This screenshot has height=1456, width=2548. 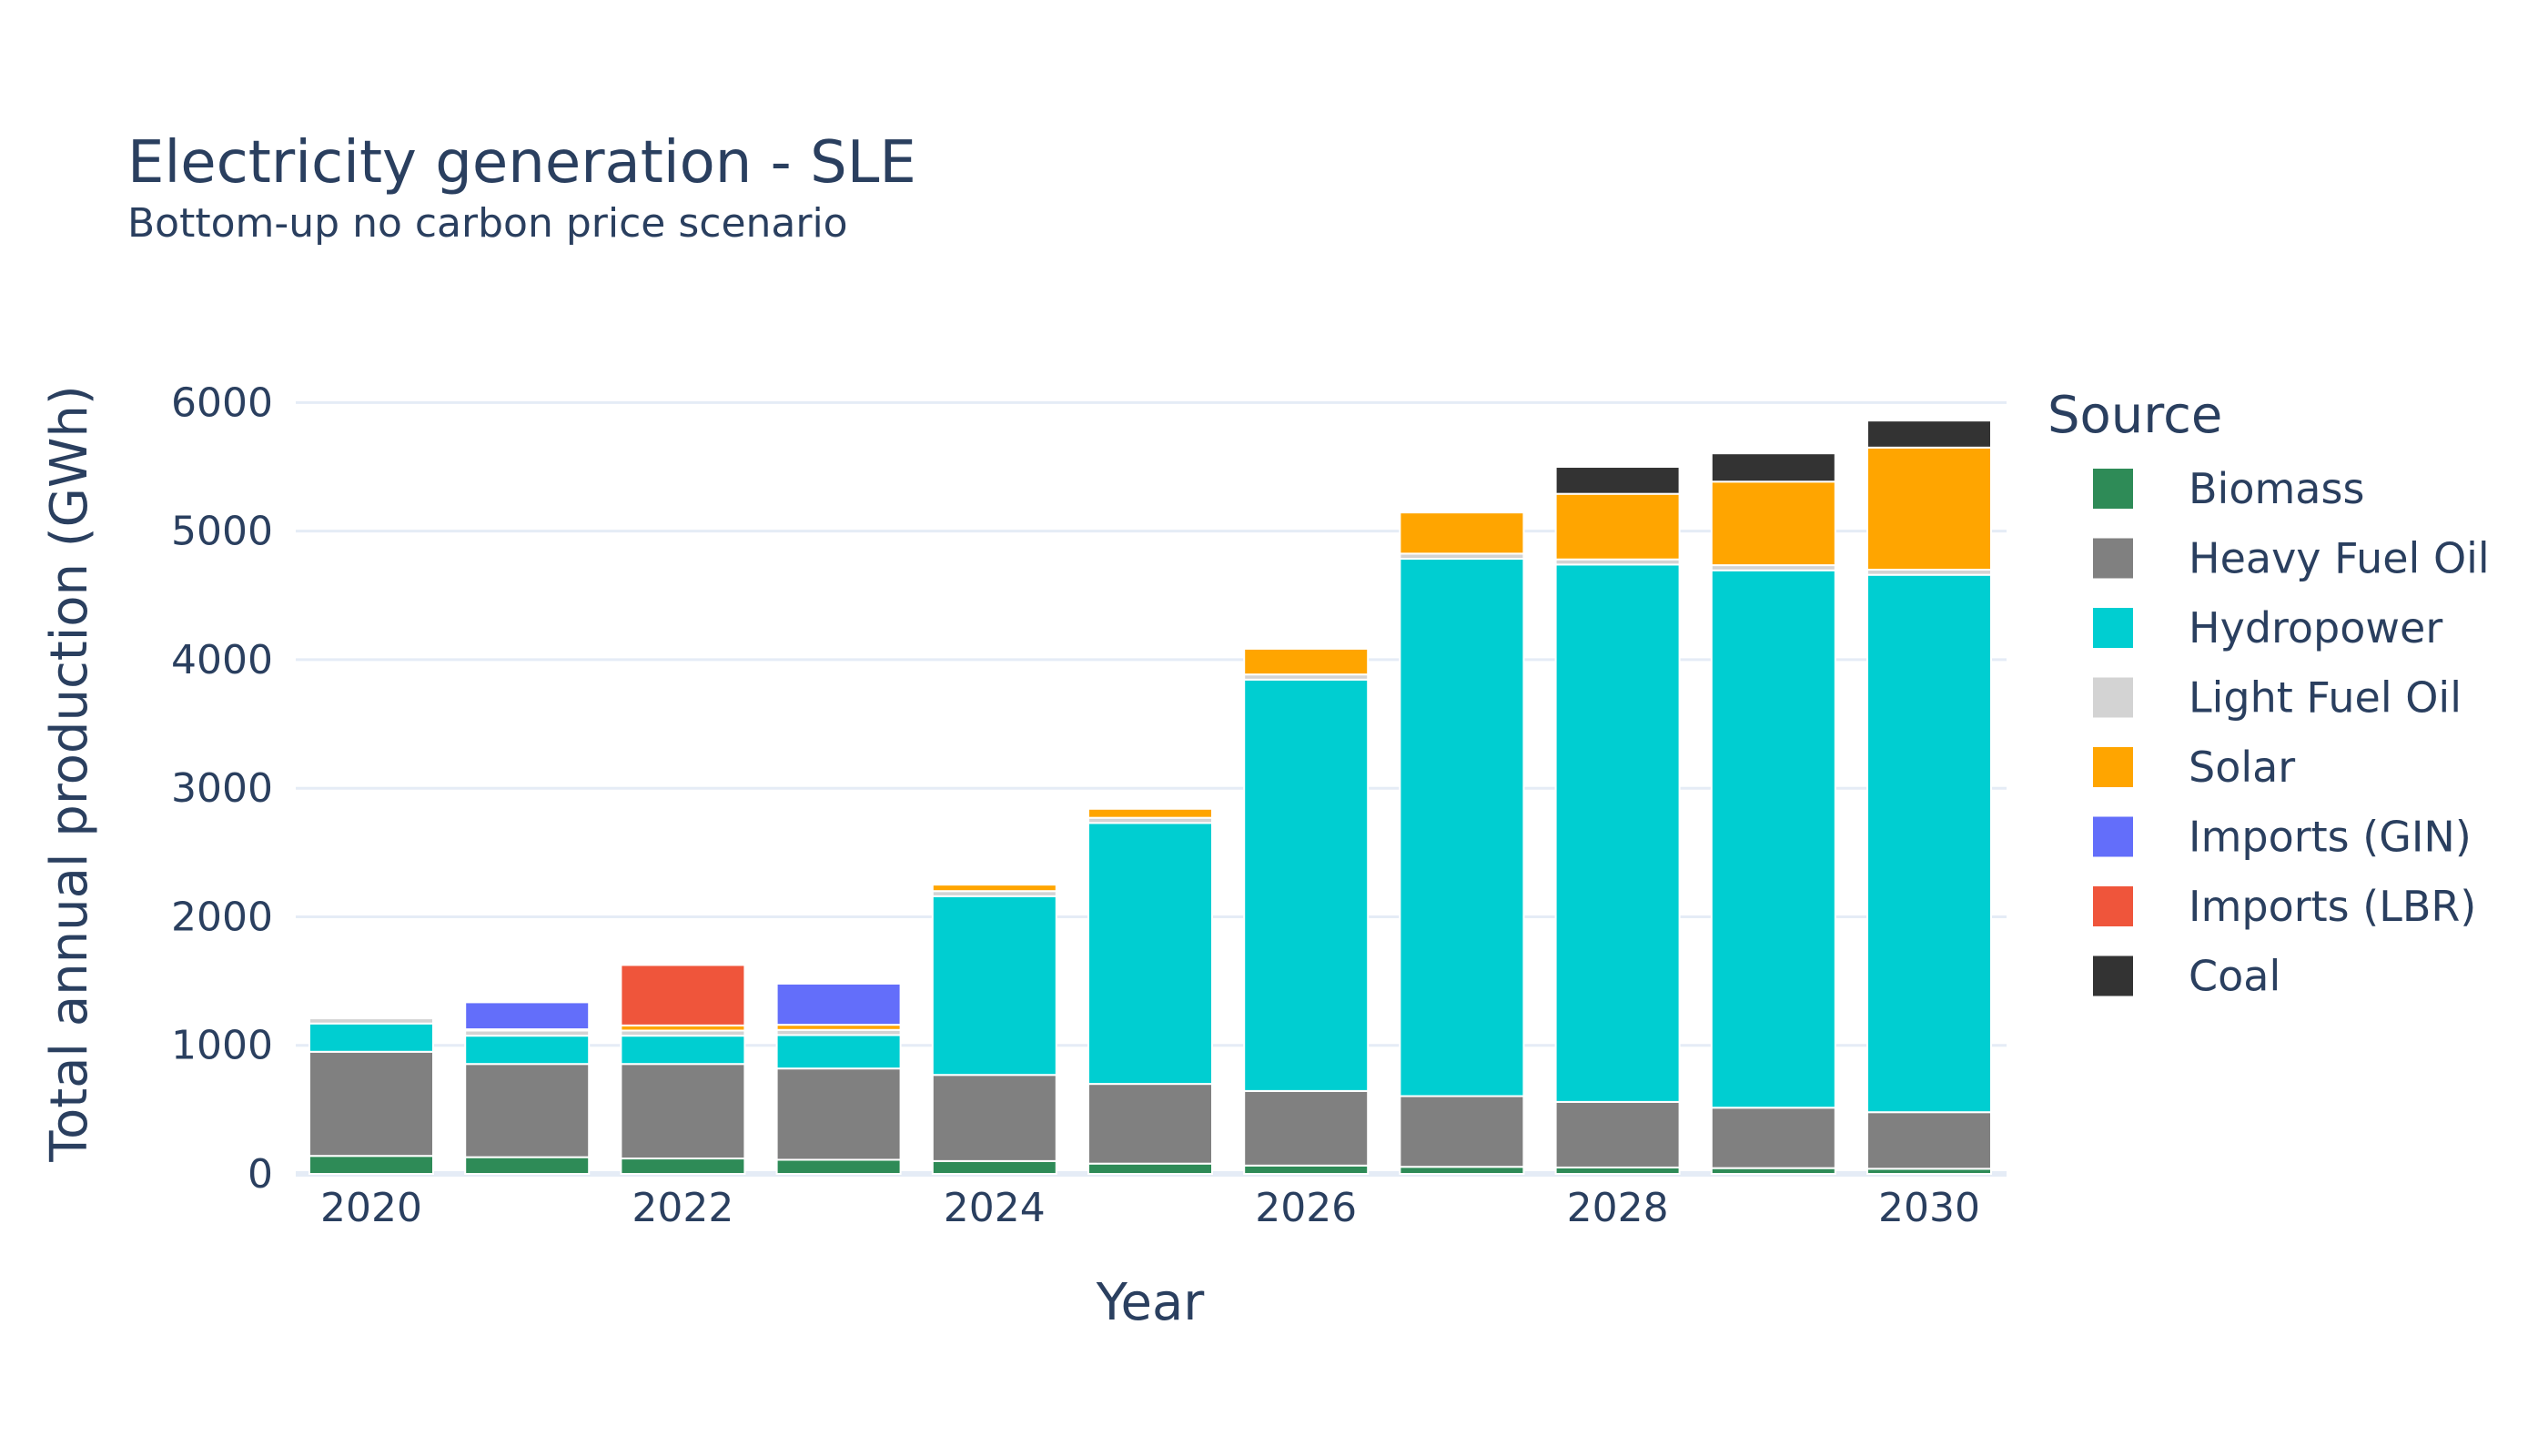 I want to click on y-tick-label: 1000, so click(x=222, y=1046).